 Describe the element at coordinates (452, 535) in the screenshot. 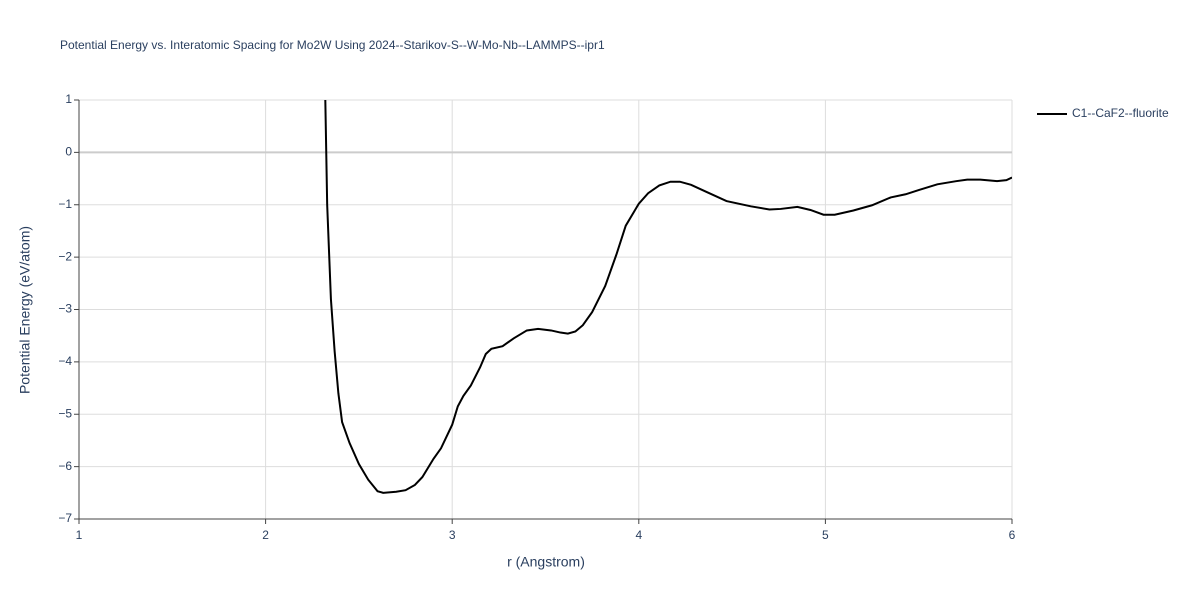

I see `x-tick-label: 3` at that location.